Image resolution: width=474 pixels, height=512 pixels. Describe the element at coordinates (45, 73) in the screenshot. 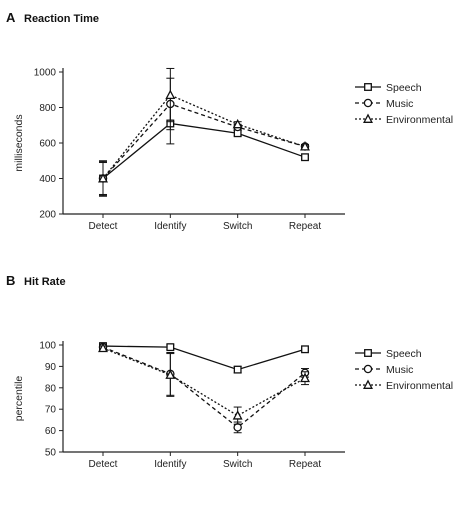

I see `y-tick-label: 1000` at that location.